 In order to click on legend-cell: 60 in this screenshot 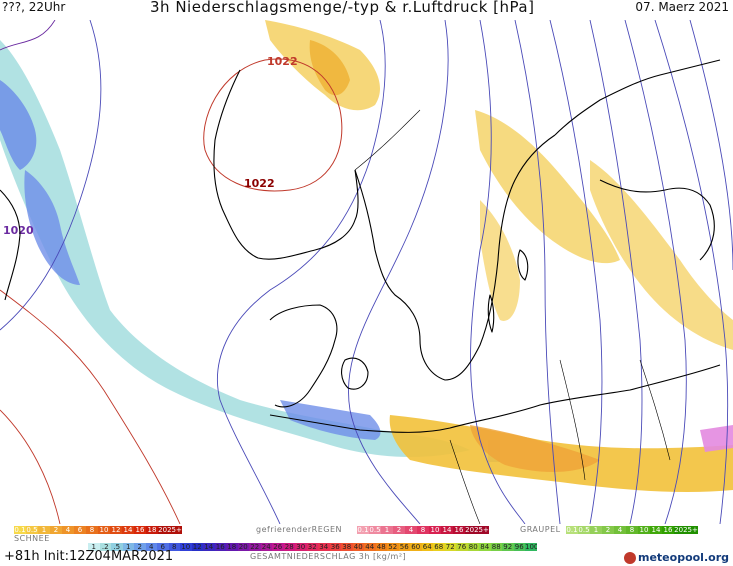, I will do `click(416, 547)`.